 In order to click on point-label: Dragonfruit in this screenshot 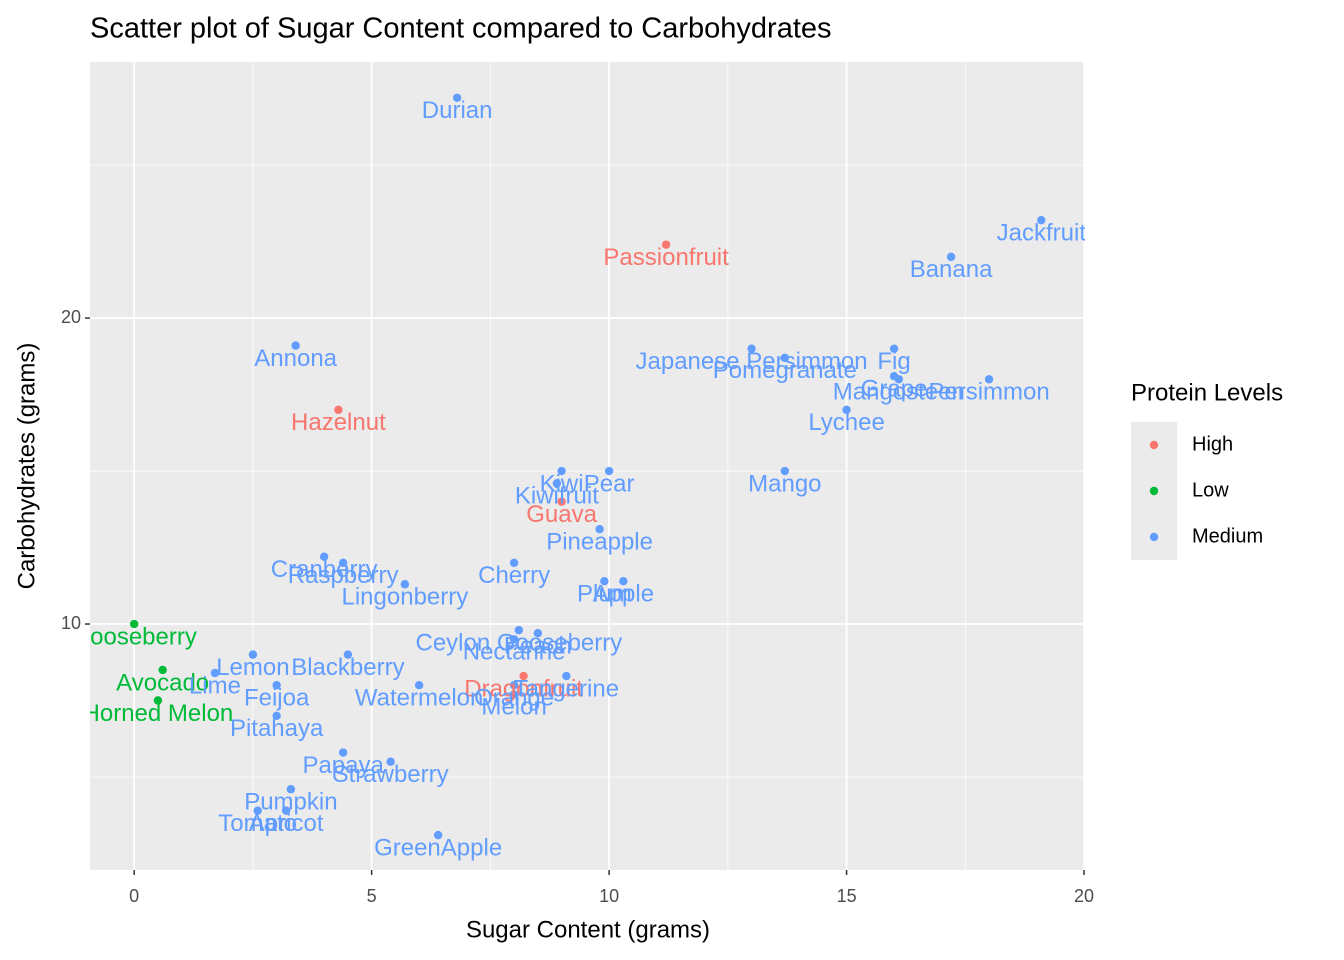, I will do `click(523, 688)`.